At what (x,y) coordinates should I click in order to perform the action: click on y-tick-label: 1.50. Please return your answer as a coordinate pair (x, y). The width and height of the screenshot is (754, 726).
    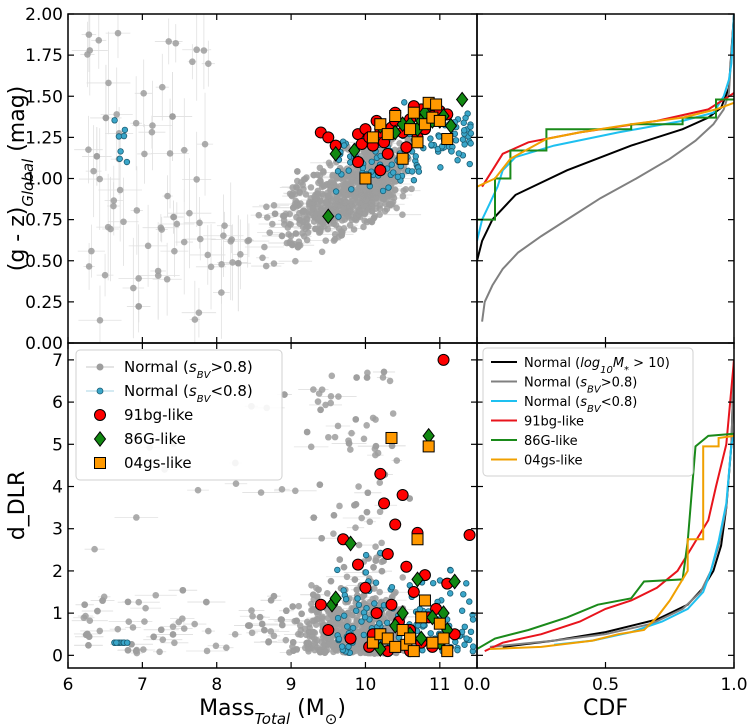
    Looking at the image, I should click on (44, 97).